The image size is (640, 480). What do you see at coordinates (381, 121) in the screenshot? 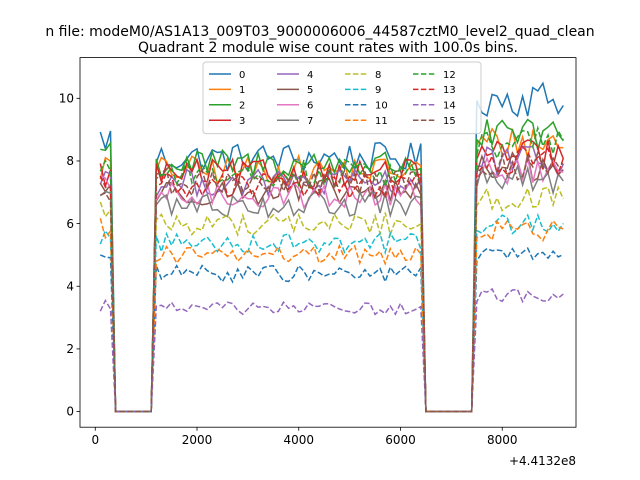
I see `legend-label-11: 11` at bounding box center [381, 121].